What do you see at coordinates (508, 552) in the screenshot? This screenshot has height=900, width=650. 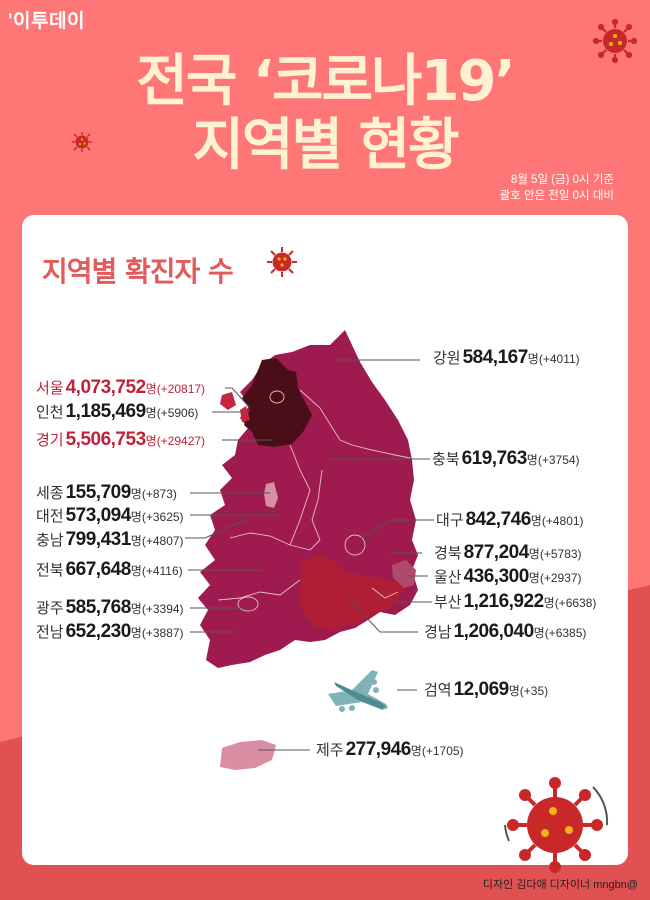 I see `region-label-gyeongbuk: 경북 877,204명(+5783)` at bounding box center [508, 552].